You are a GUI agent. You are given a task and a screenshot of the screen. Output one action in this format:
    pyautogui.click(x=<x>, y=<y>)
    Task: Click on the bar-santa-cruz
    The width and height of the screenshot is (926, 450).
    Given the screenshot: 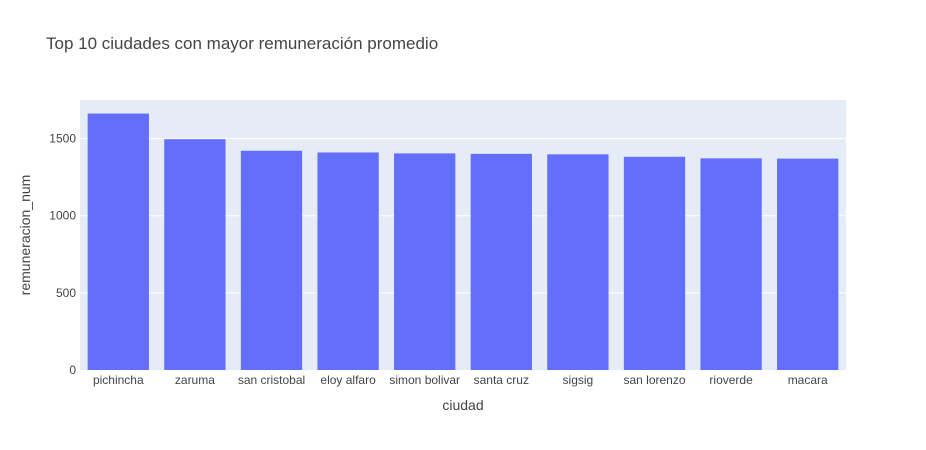 What is the action you would take?
    pyautogui.click(x=501, y=261)
    